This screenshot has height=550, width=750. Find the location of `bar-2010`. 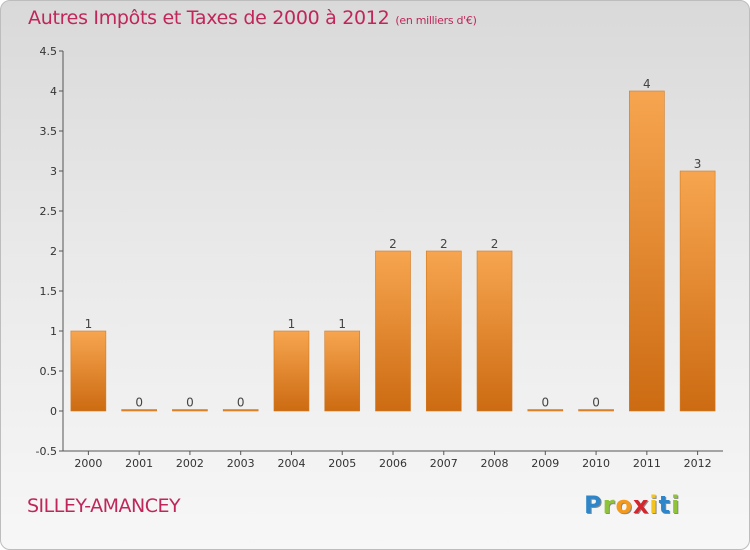

bar-2010 is located at coordinates (596, 410).